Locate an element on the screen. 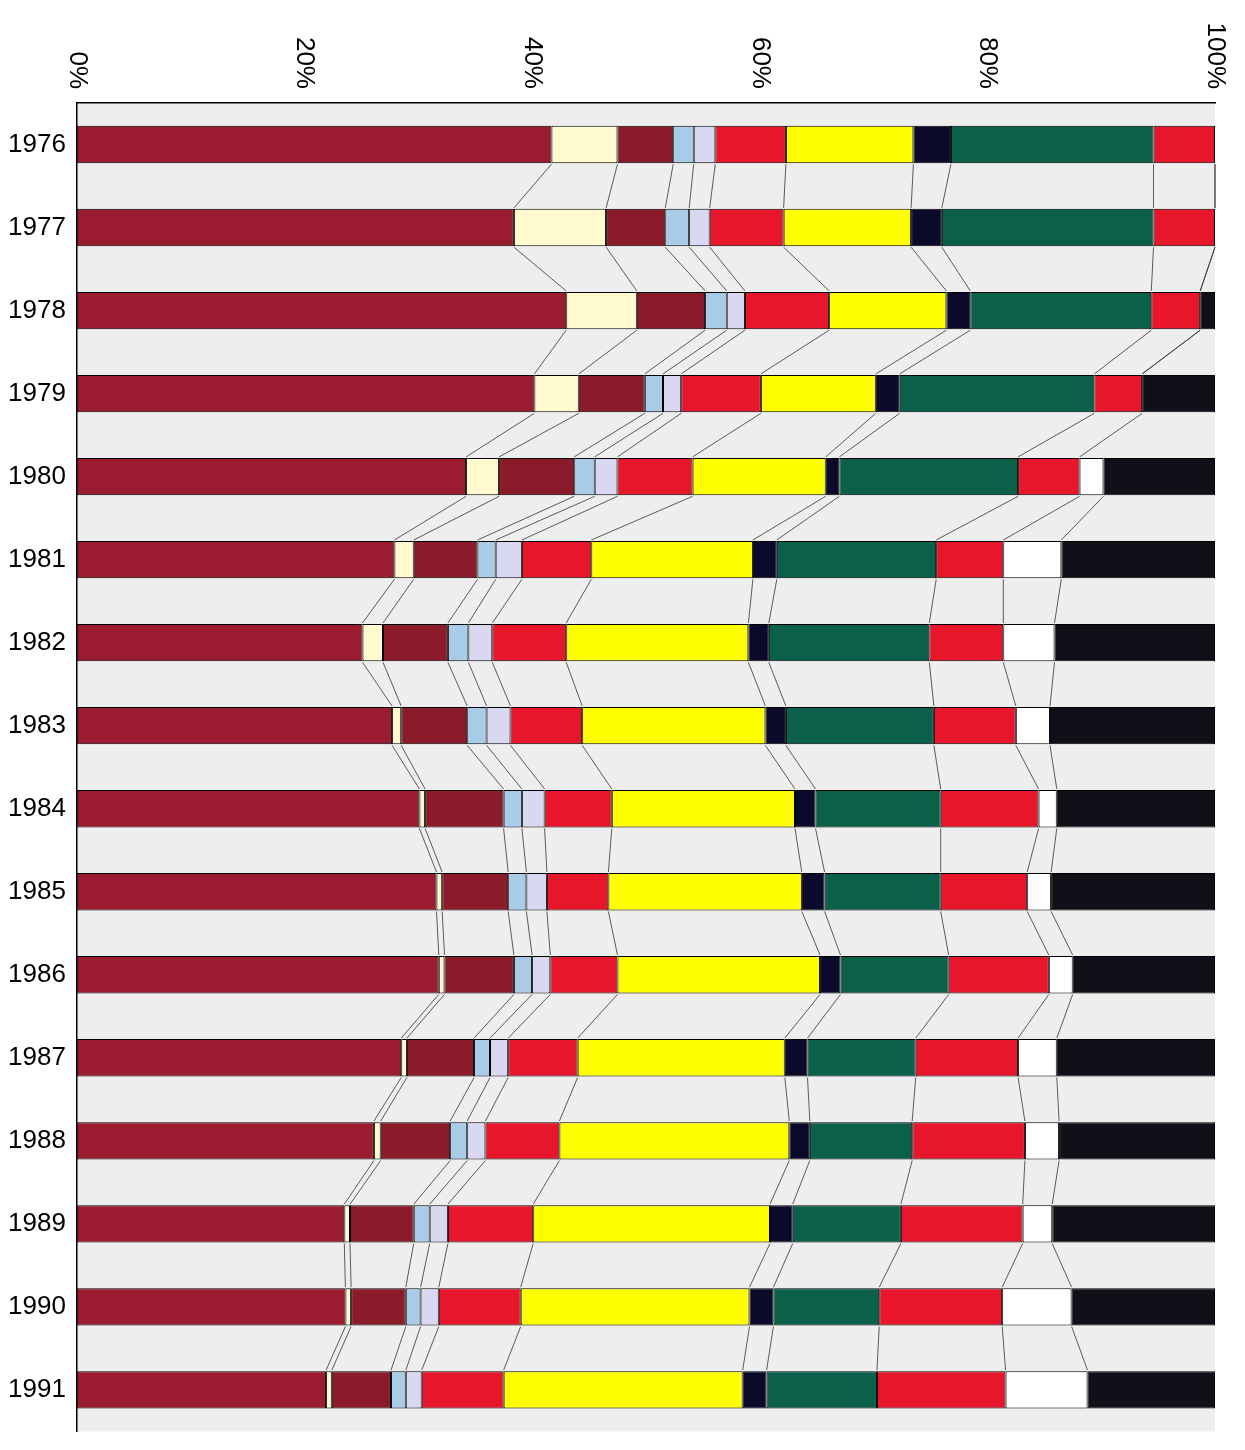 The width and height of the screenshot is (1245, 1450). y-tick-label: 1982 is located at coordinates (37, 640).